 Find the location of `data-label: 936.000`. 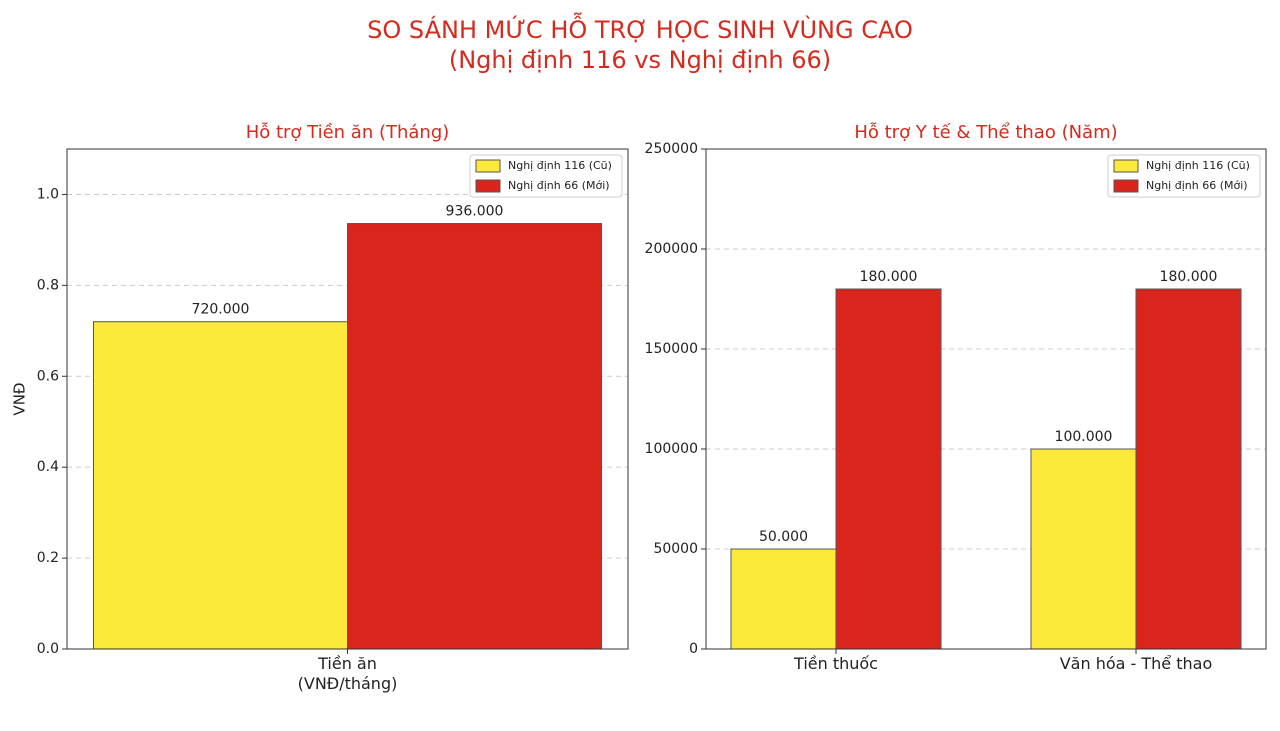

data-label: 936.000 is located at coordinates (475, 212).